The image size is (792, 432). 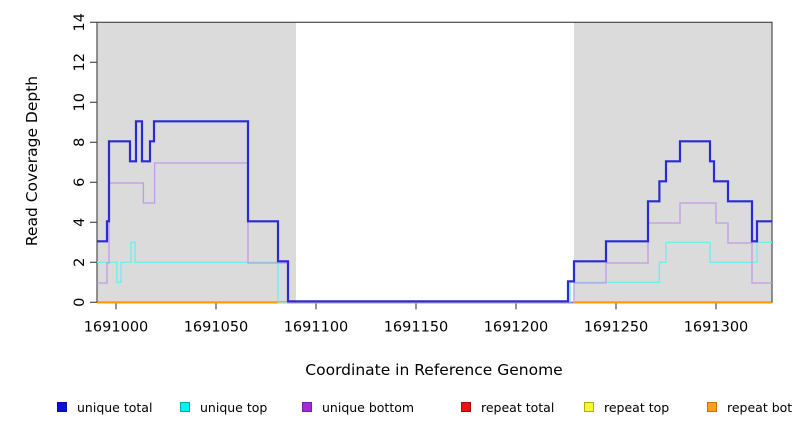 What do you see at coordinates (116, 327) in the screenshot?
I see `x-tick-label: 1691000` at bounding box center [116, 327].